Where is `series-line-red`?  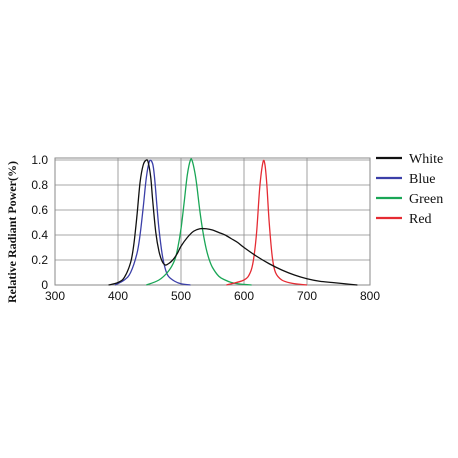 series-line-red is located at coordinates (267, 222).